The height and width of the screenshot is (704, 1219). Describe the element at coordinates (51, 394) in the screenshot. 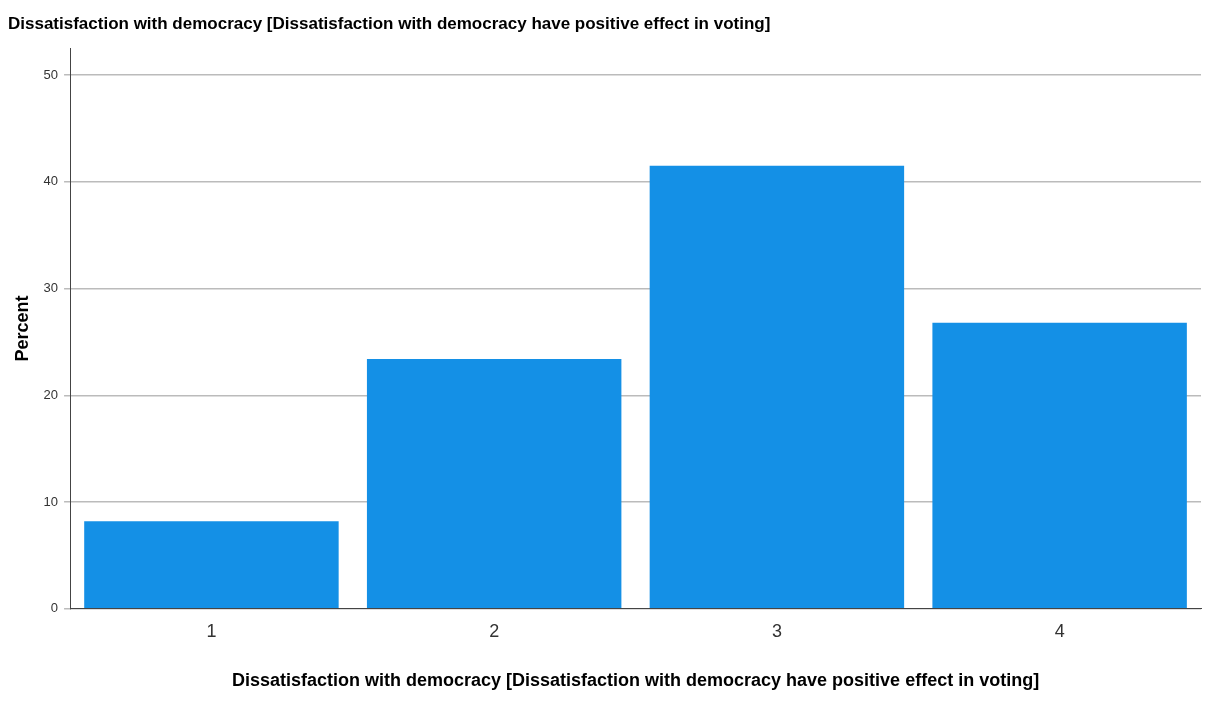

I see `y-tick-label: 20` at that location.